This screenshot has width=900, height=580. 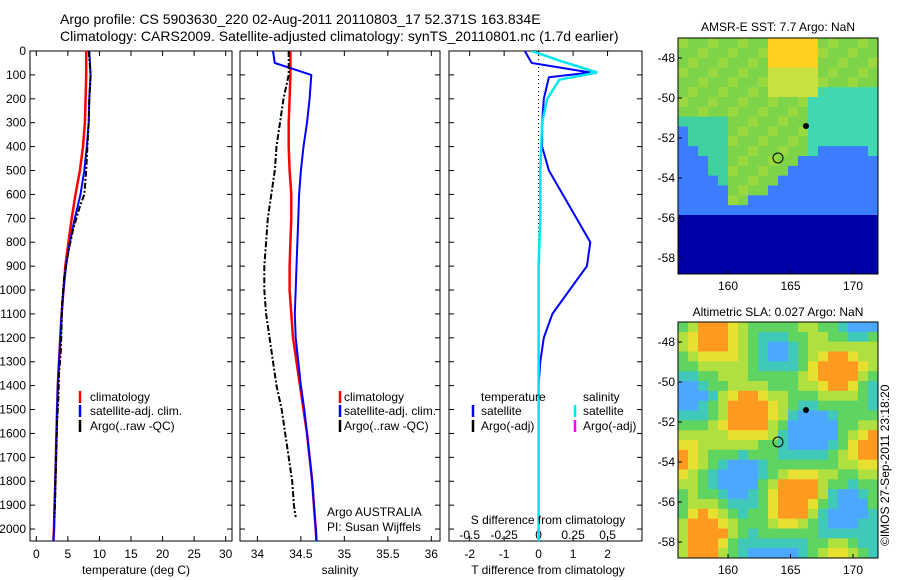 What do you see at coordinates (72, 284) in the screenshot?
I see `series-argo` at bounding box center [72, 284].